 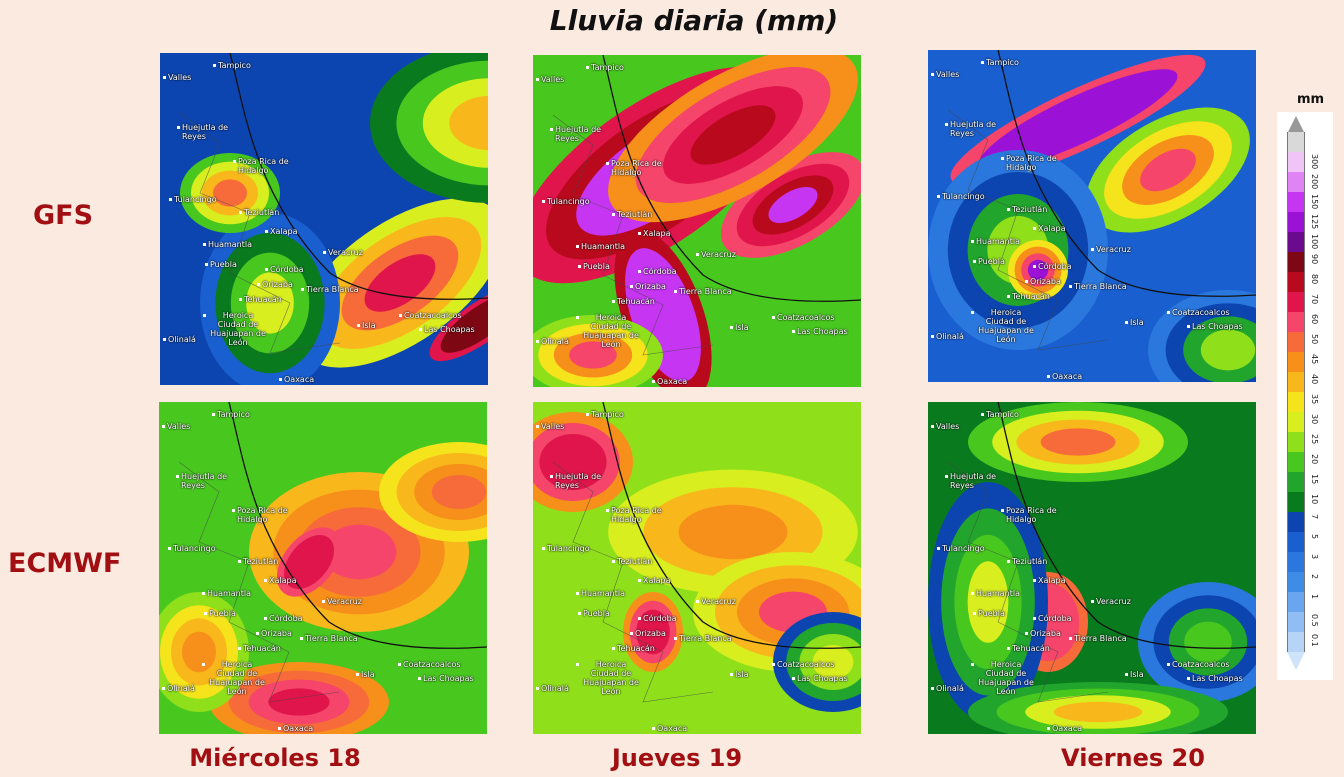 What do you see at coordinates (1314, 537) in the screenshot?
I see `colorbar-tick: 5` at bounding box center [1314, 537].